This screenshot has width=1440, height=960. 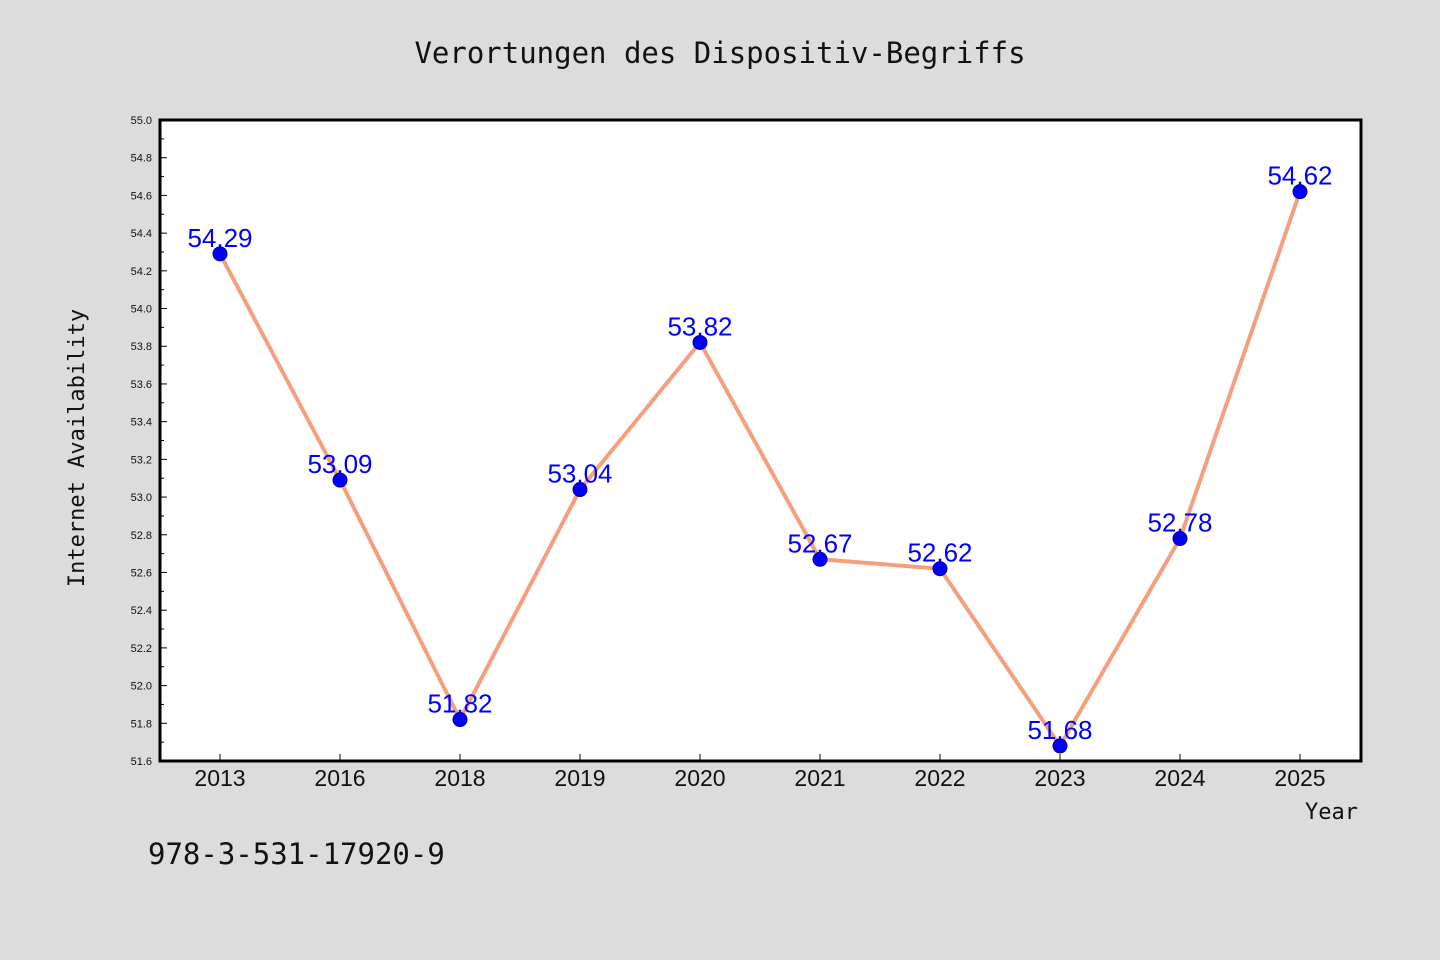 I want to click on data-label: 52.67, so click(x=819, y=543).